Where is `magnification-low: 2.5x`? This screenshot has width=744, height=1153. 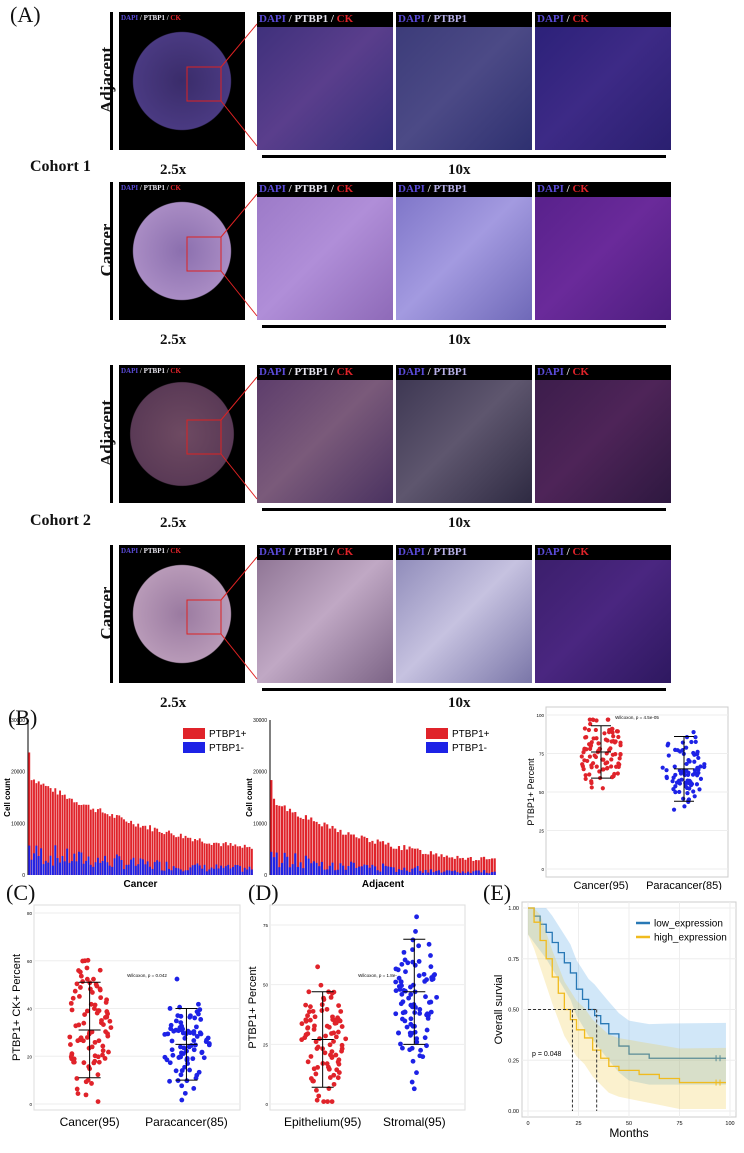
magnification-low: 2.5x is located at coordinates (173, 703).